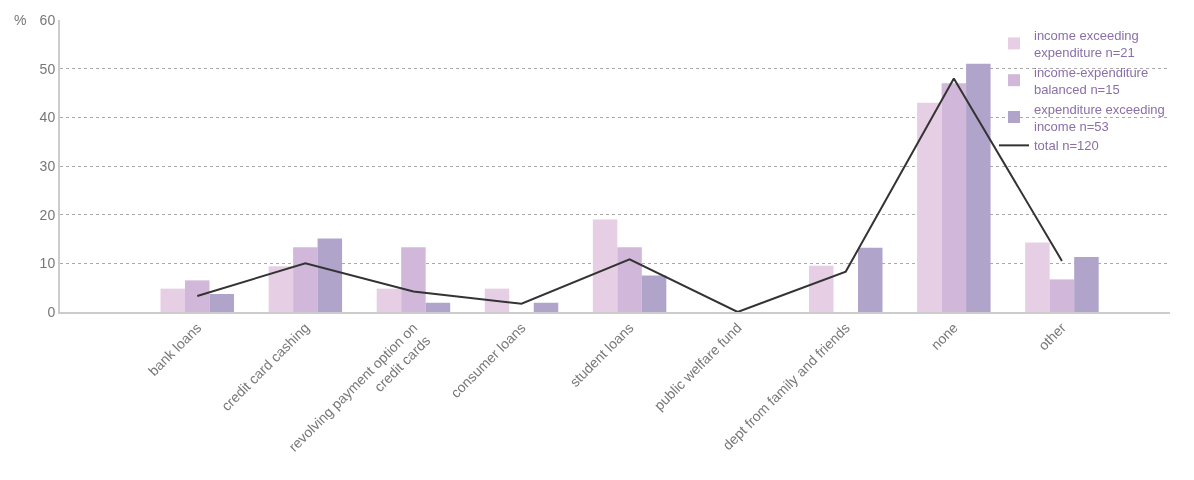 Image resolution: width=1194 pixels, height=480 pixels. Describe the element at coordinates (1066, 146) in the screenshot. I see `legend-label: total n=120` at that location.